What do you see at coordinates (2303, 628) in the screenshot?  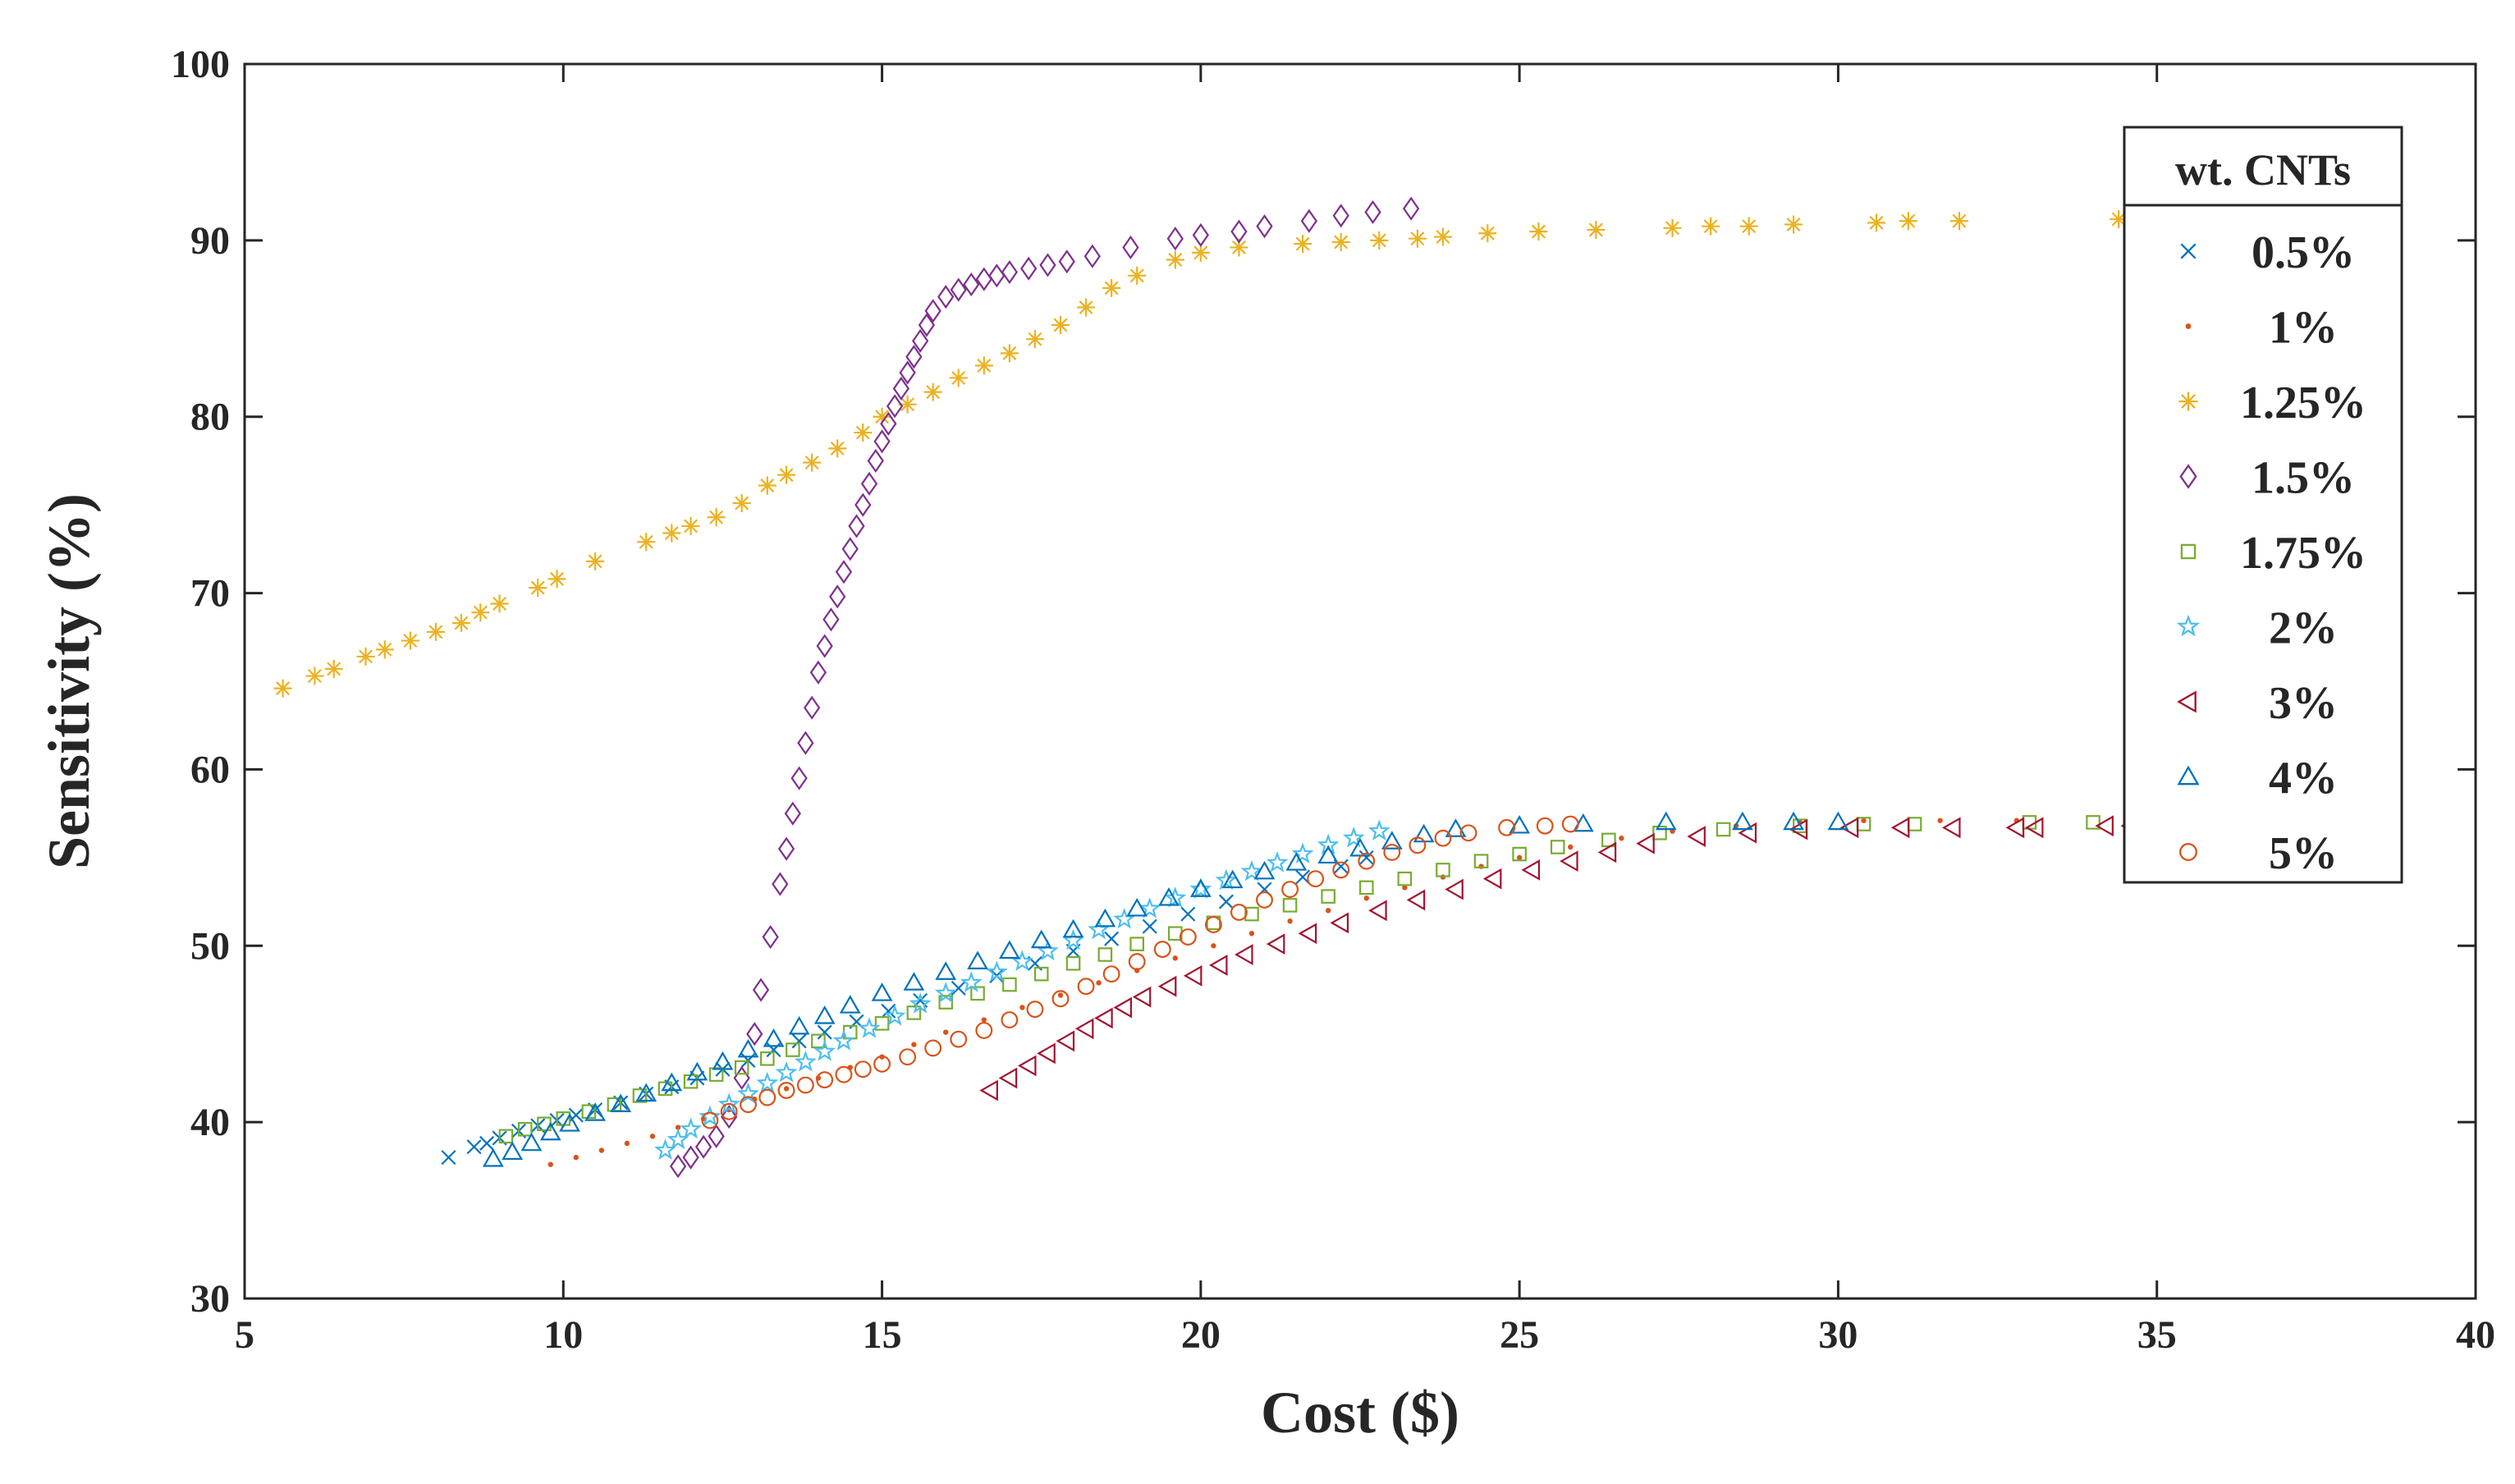 I see `legend-label: 2%` at bounding box center [2303, 628].